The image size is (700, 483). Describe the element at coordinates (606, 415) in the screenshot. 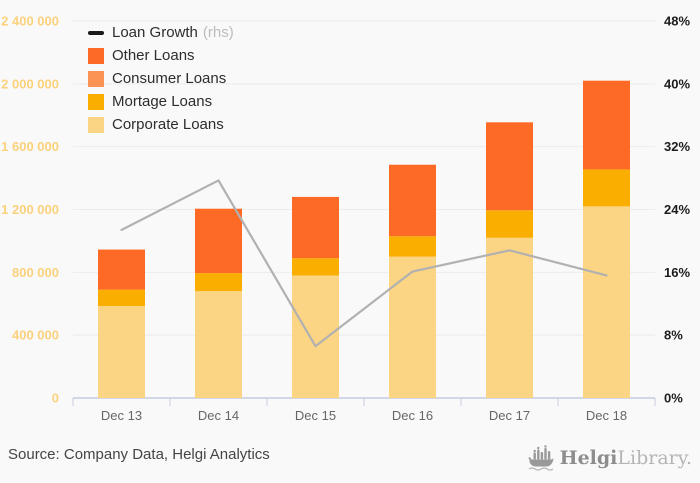

I see `x-axis-category-label: Dec 18` at that location.